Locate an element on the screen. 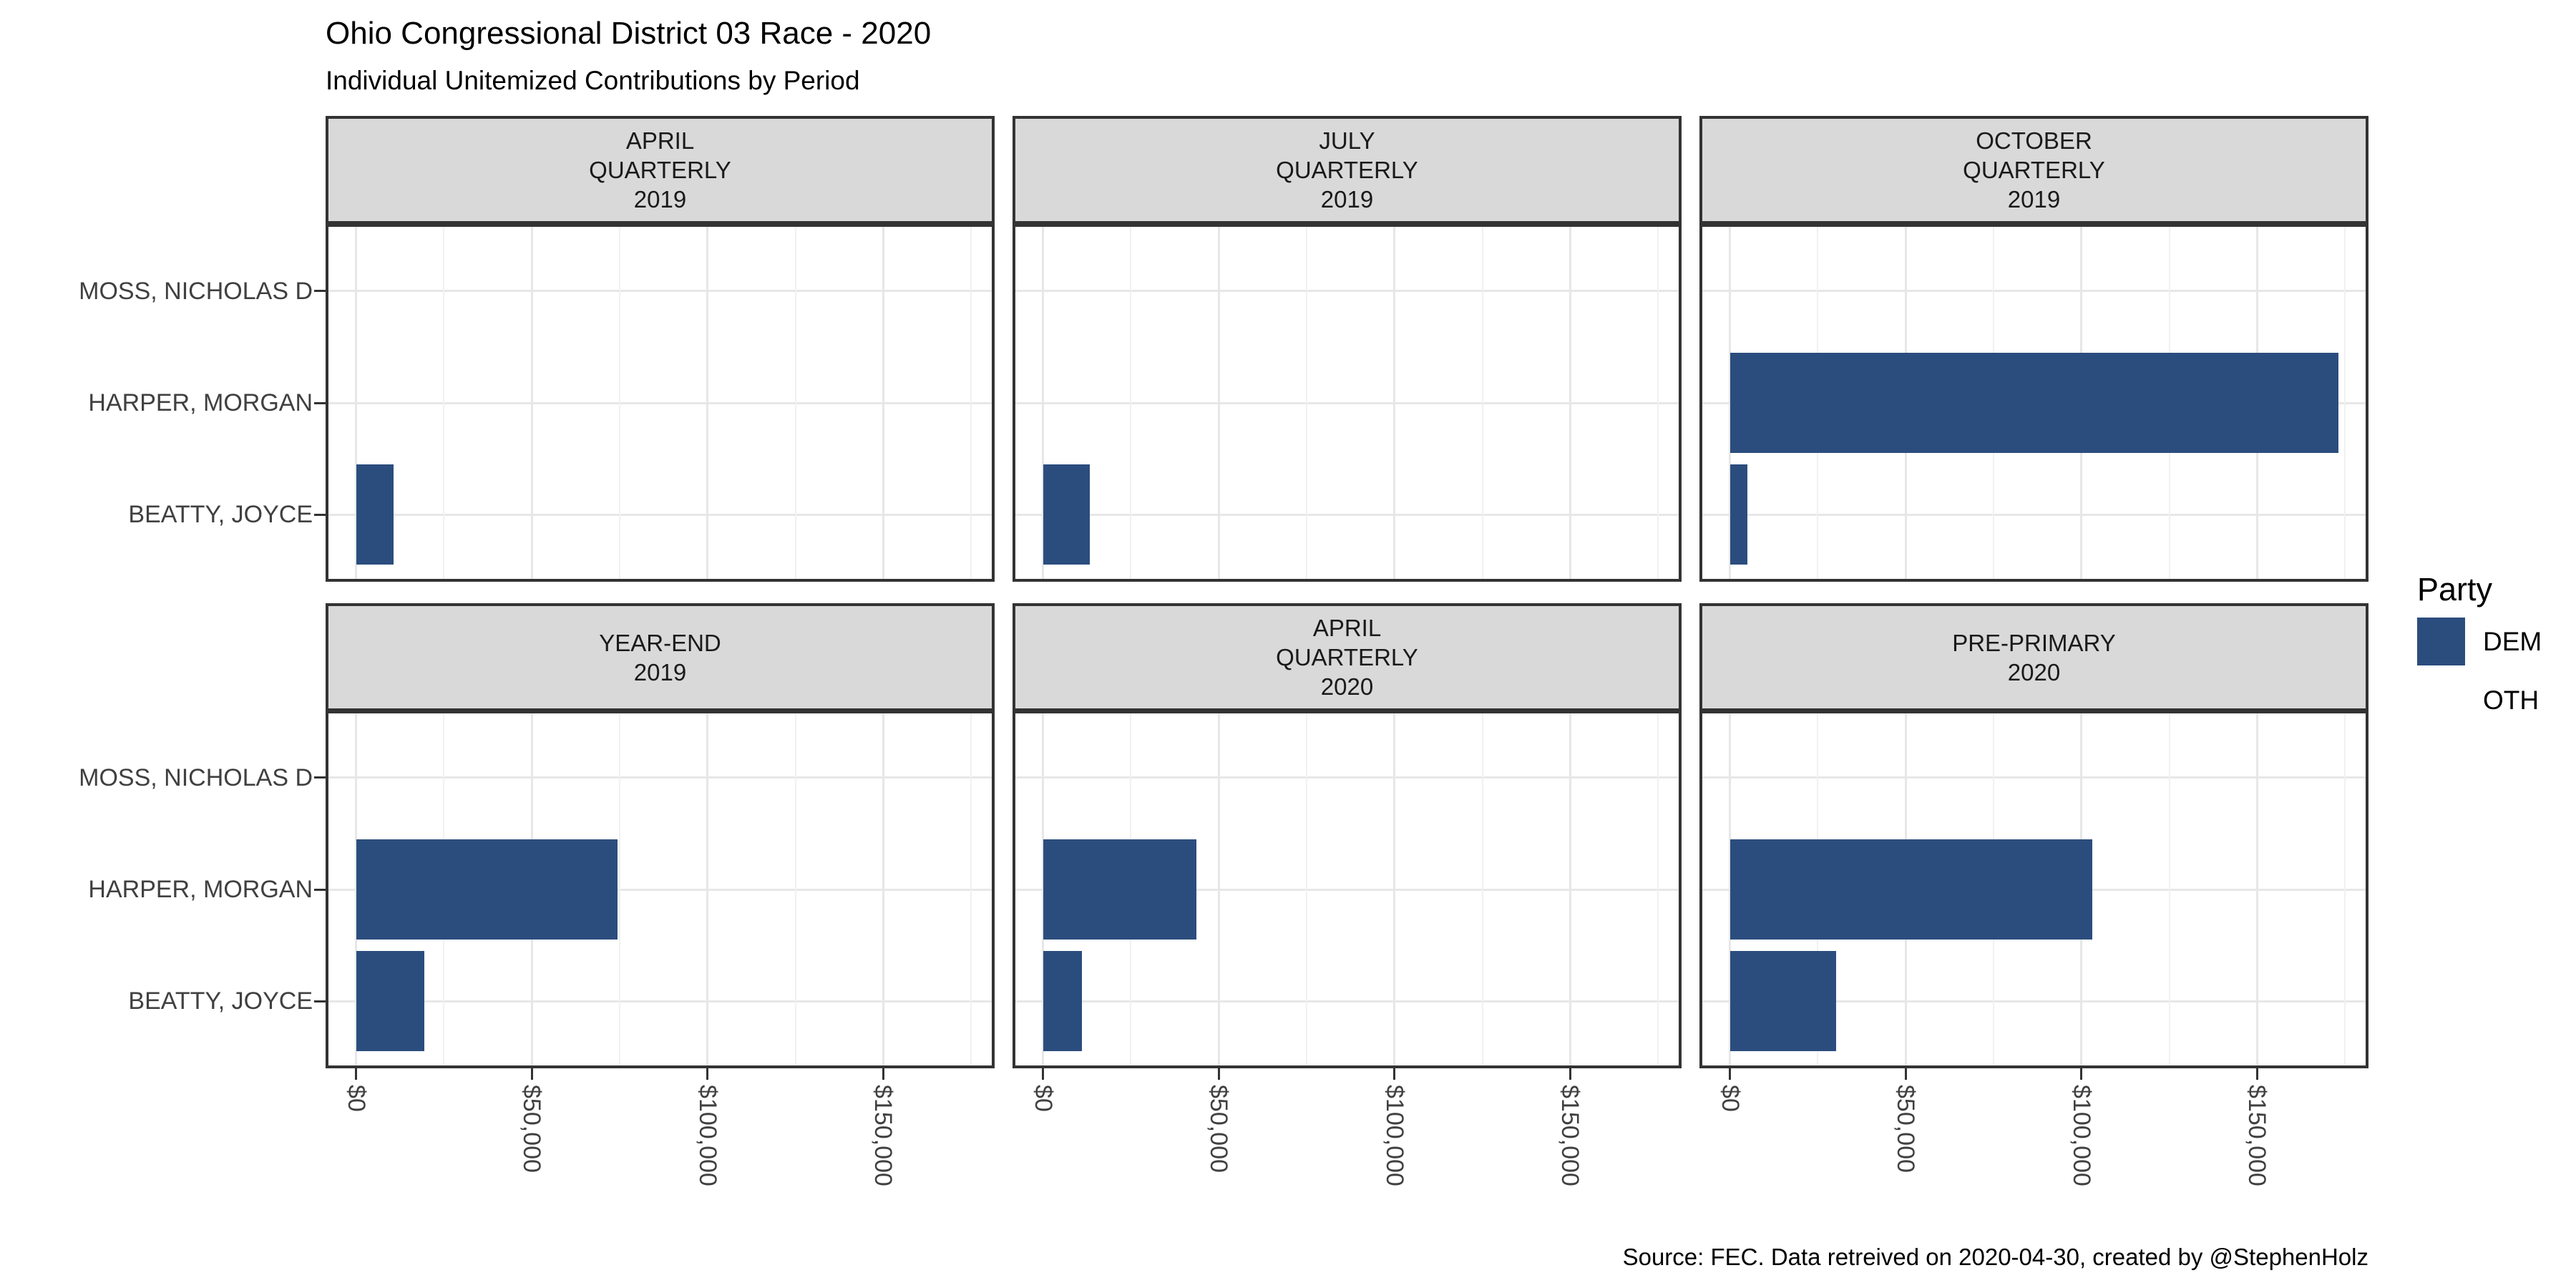  facet-strip: YEAR-END 2019 is located at coordinates (660, 657).